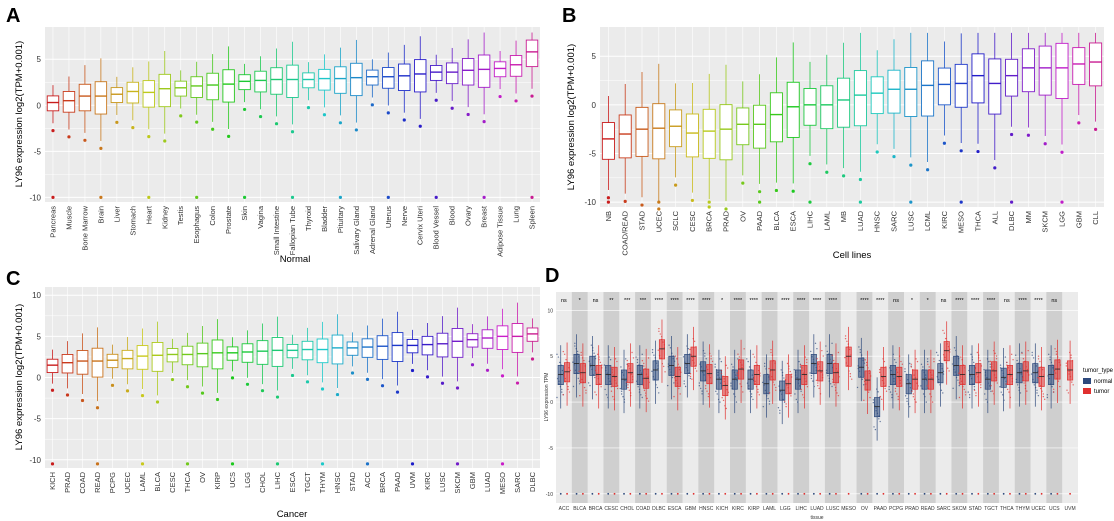  Describe the element at coordinates (975, 509) in the screenshot. I see `x-tick-label: STAD` at that location.